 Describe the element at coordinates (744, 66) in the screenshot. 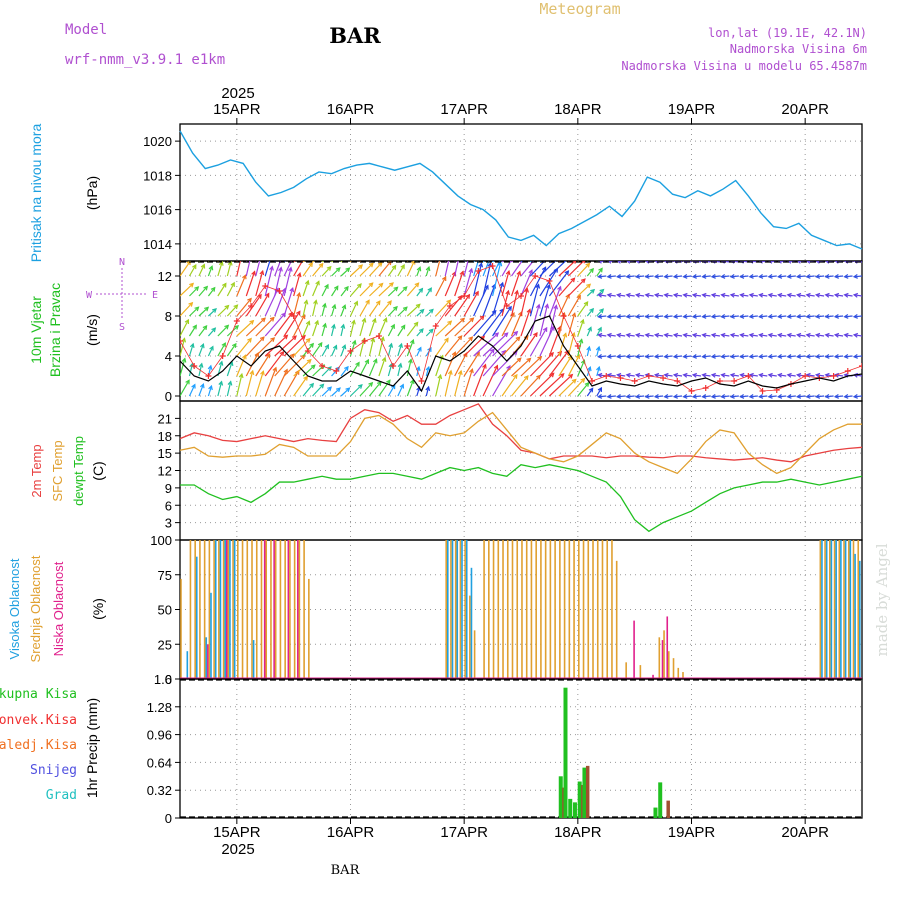

I see `model-altitude-label: Nadmorska Visina u modelu 65.4587m` at that location.